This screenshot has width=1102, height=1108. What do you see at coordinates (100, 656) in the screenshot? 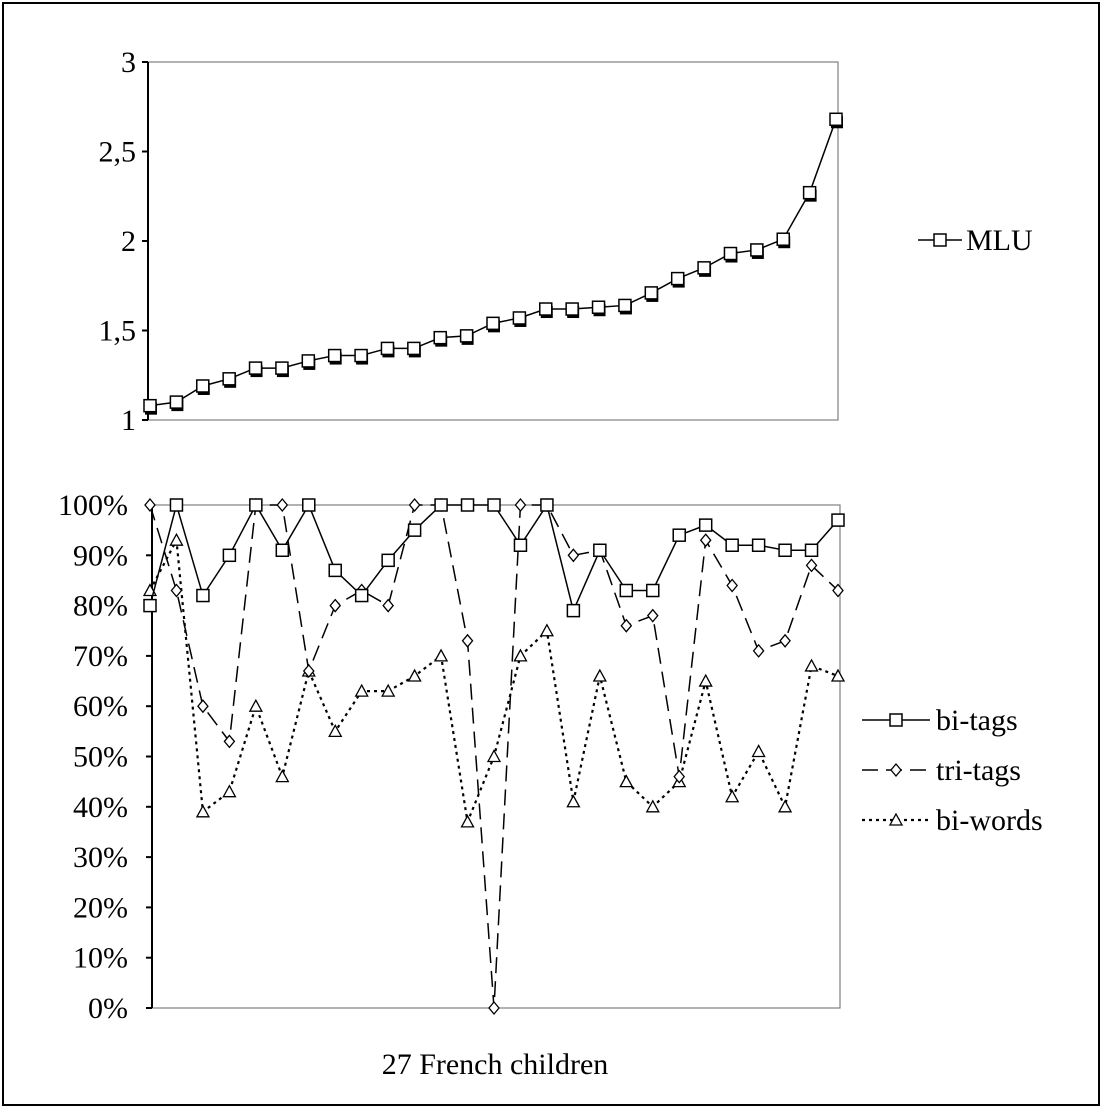
I see `ngram-y-tick-label: 70%` at bounding box center [100, 656].